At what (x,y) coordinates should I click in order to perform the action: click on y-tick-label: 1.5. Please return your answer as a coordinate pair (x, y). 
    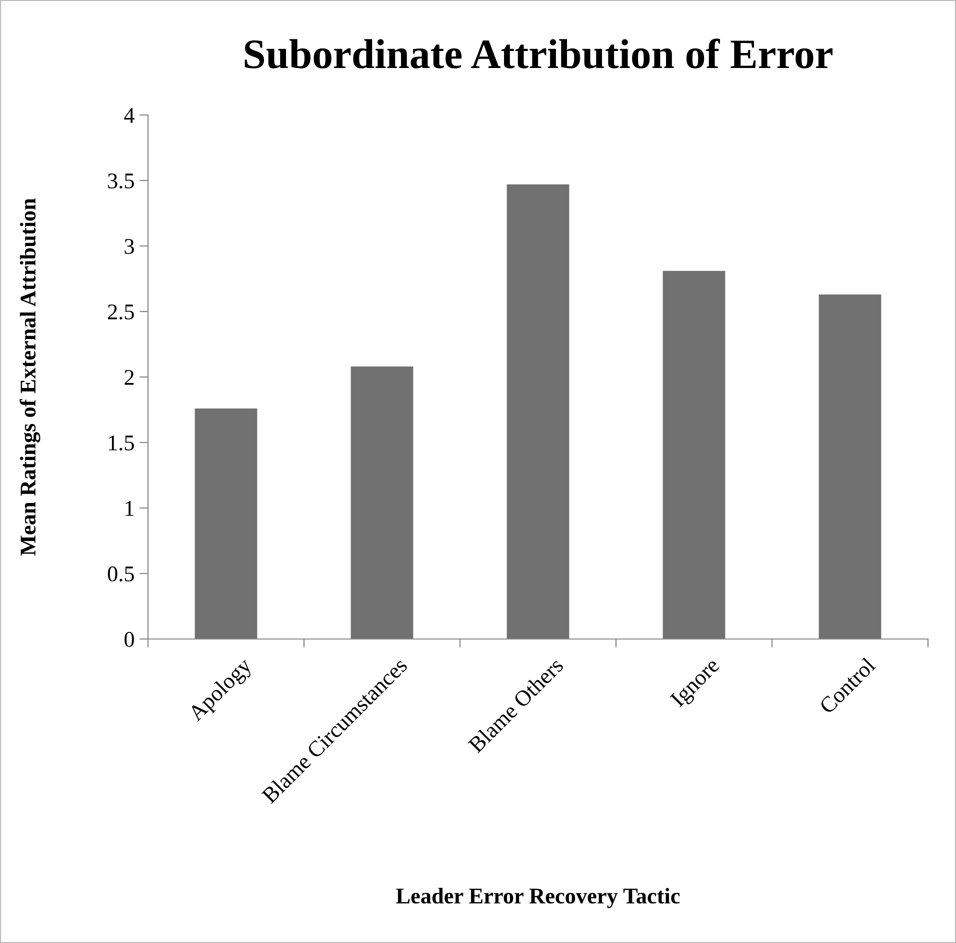
    Looking at the image, I should click on (121, 443).